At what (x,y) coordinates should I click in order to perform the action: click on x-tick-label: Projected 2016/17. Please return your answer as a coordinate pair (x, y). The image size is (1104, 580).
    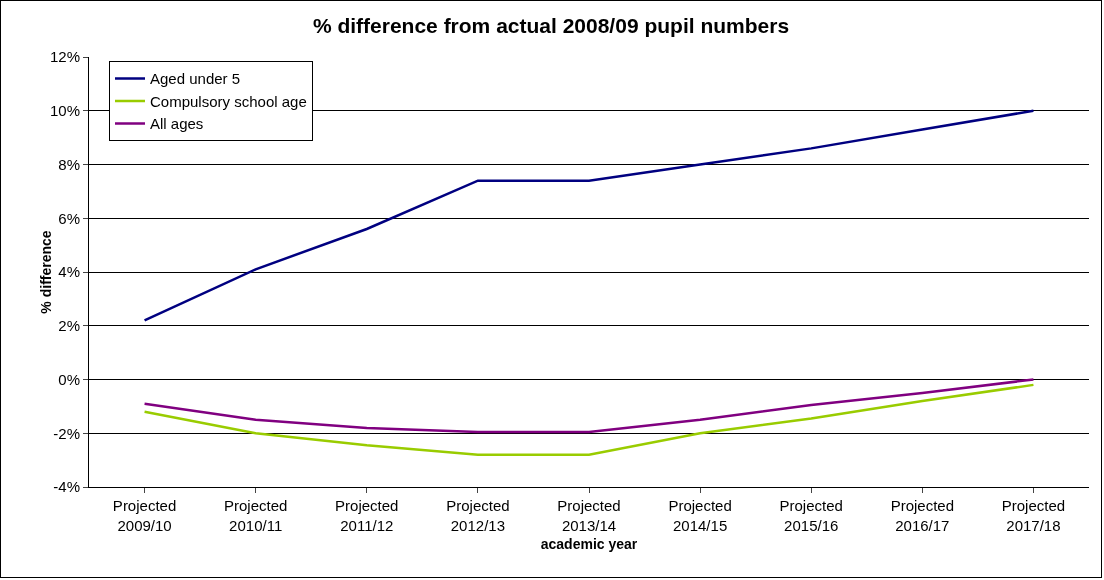
    Looking at the image, I should click on (922, 515).